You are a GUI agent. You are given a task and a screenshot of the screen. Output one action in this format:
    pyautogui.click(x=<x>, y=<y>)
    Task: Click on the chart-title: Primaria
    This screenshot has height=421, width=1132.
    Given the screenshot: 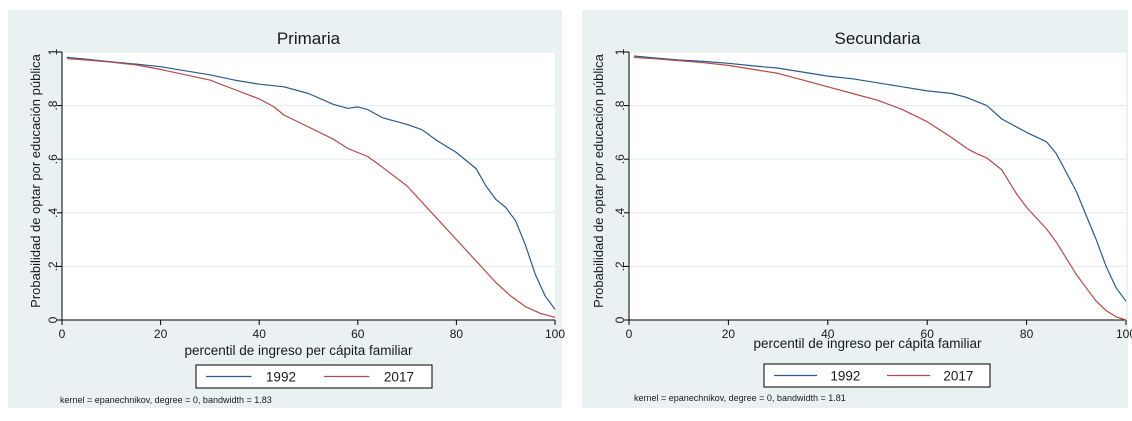 What is the action you would take?
    pyautogui.click(x=309, y=38)
    